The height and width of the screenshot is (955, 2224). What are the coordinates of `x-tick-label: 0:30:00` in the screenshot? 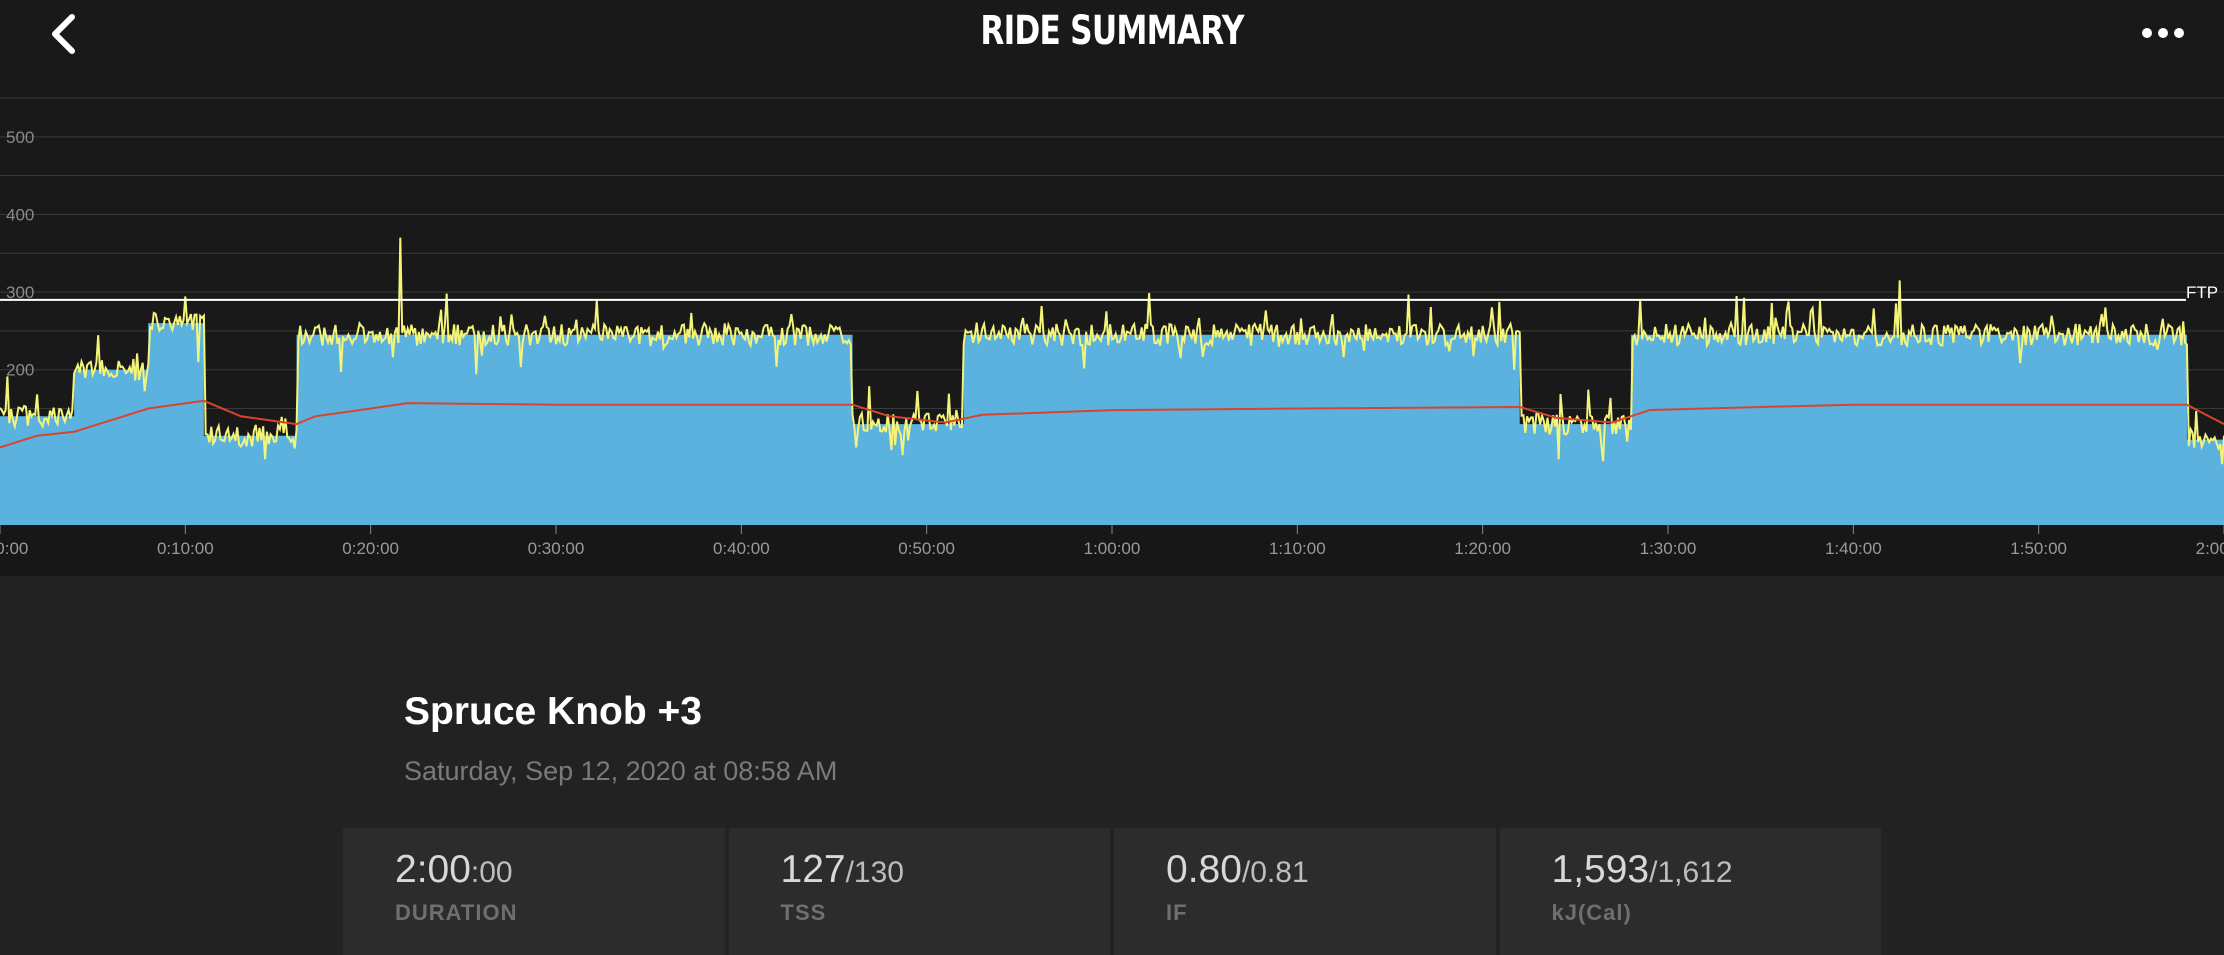 It's located at (556, 548).